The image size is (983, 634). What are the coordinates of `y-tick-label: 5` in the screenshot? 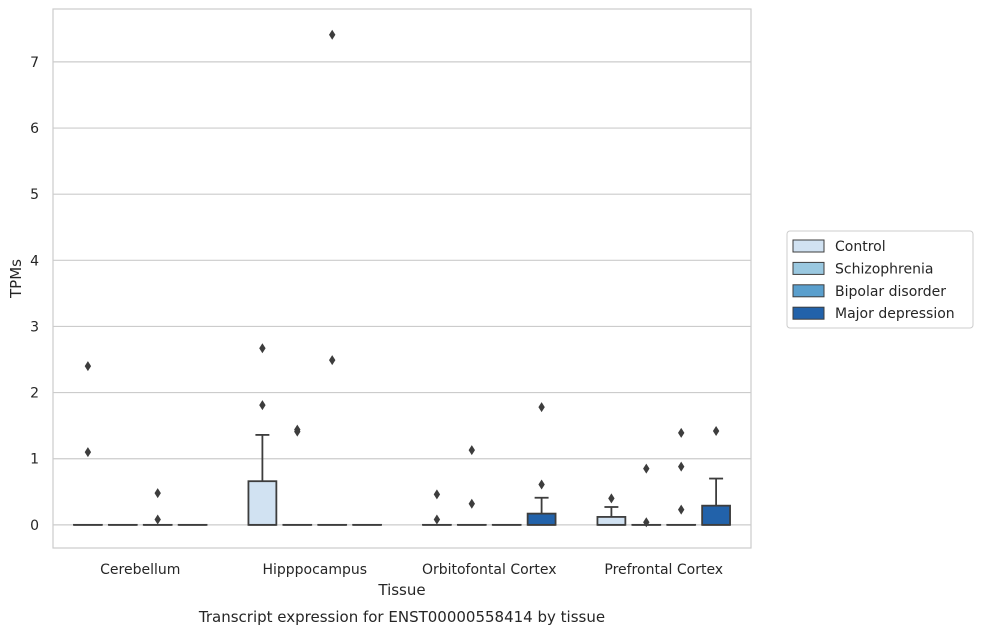 It's located at (34, 195).